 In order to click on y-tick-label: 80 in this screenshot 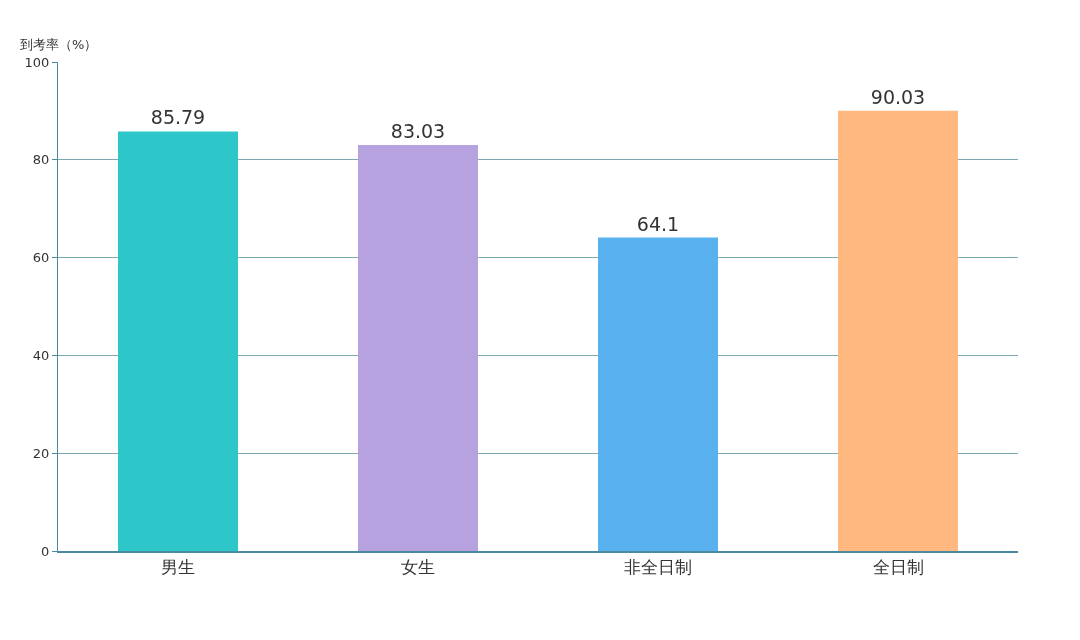, I will do `click(41, 160)`.